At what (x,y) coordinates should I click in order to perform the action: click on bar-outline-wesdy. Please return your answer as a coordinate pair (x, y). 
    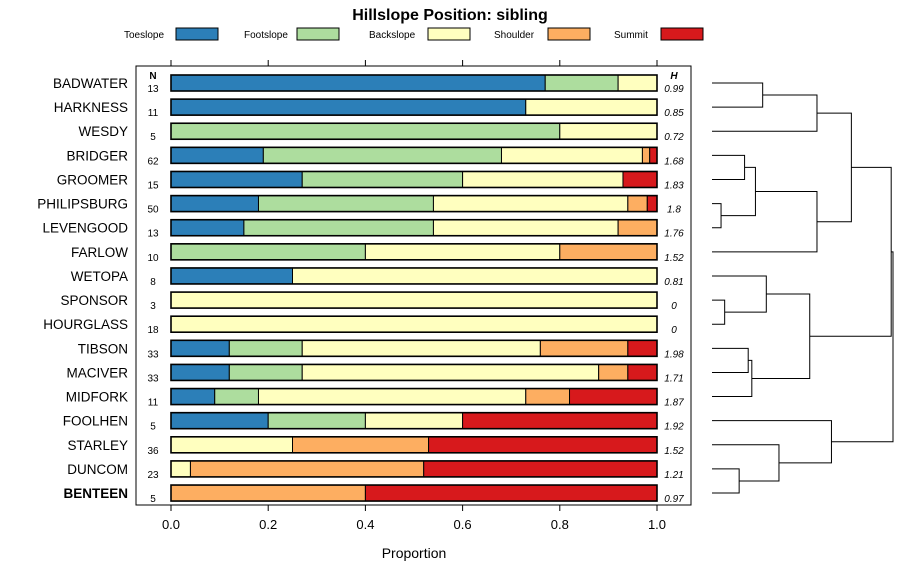
    Looking at the image, I should click on (414, 131).